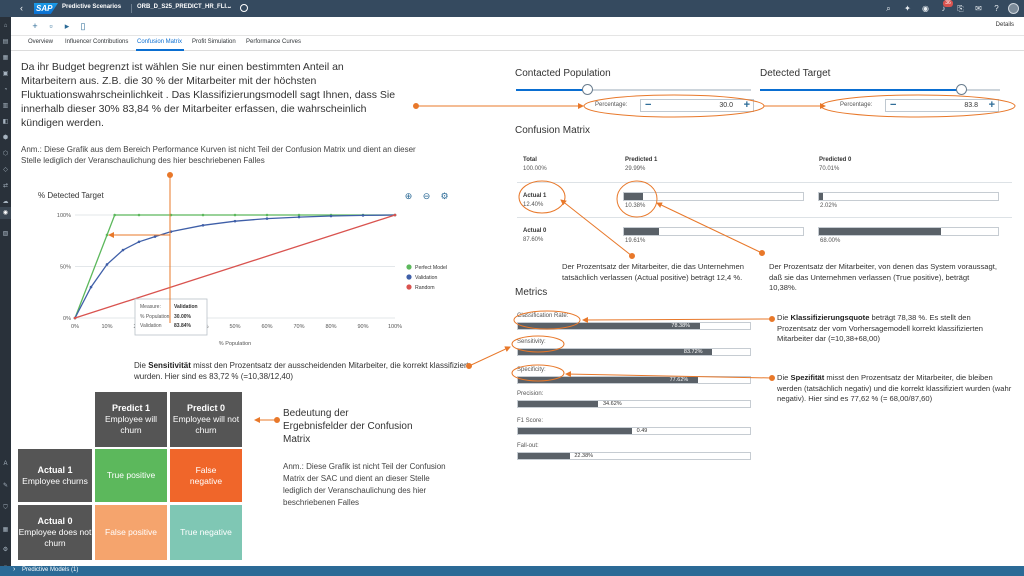 The height and width of the screenshot is (576, 1024). What do you see at coordinates (960, 8) in the screenshot?
I see `share-icon: ⎘` at bounding box center [960, 8].